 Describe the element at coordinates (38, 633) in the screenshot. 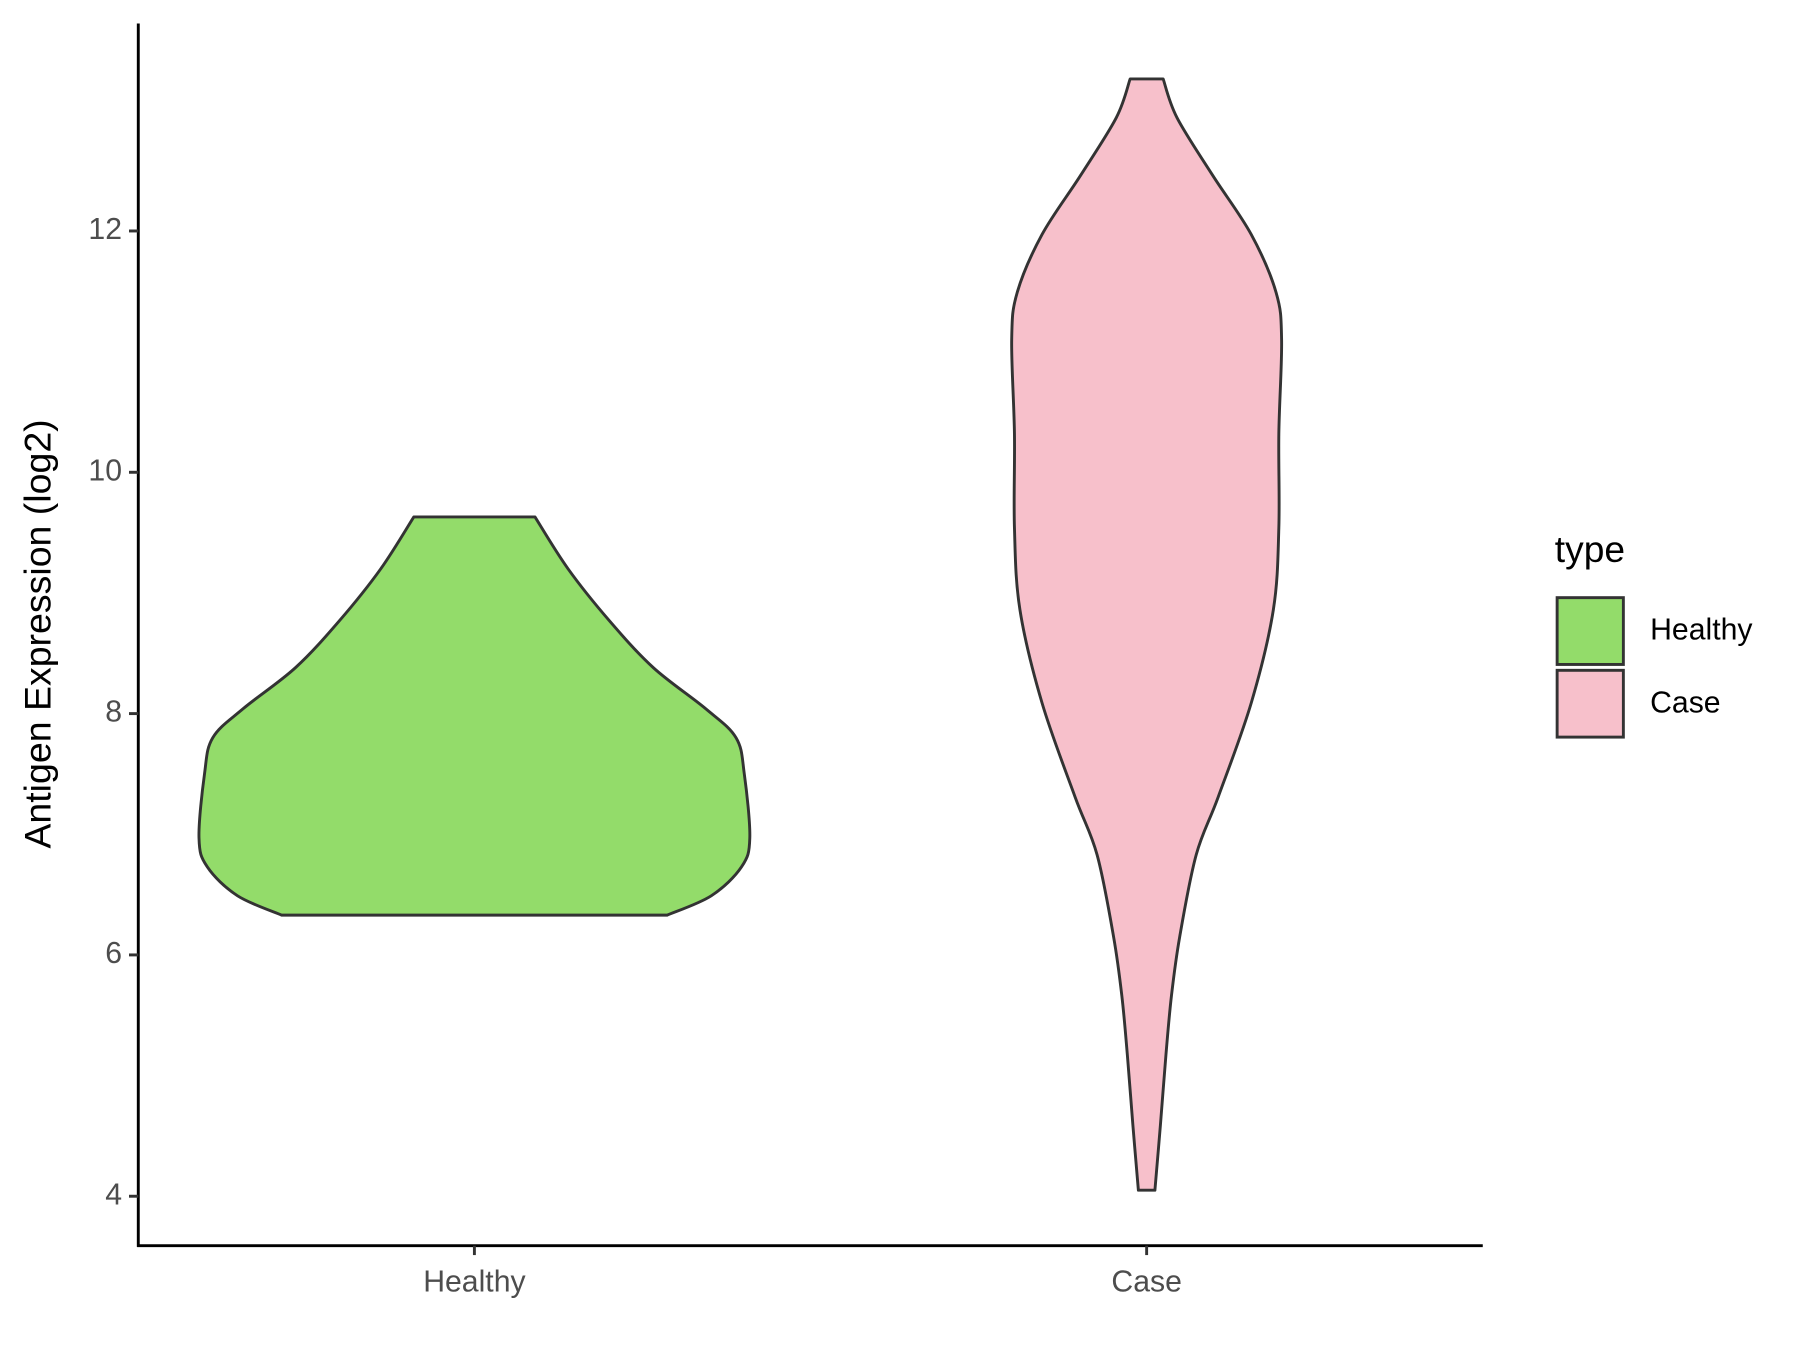

I see `y-axis-label: Antigen Expression (log2)` at that location.